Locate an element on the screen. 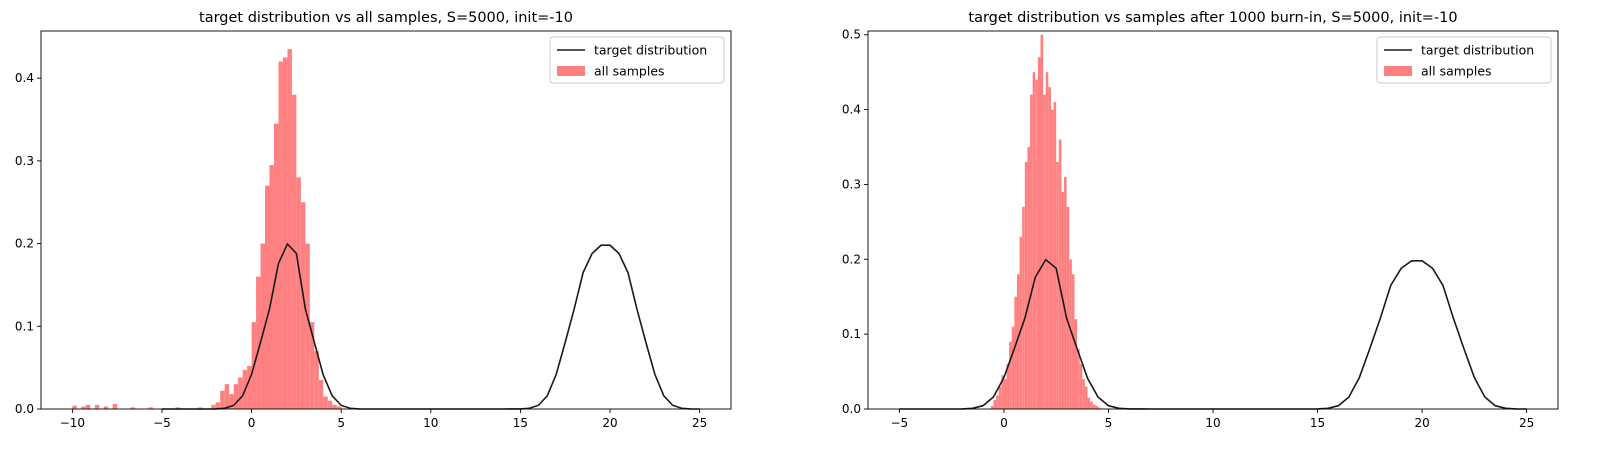 This screenshot has height=451, width=1601. x-tick-label: −10 is located at coordinates (72, 423).